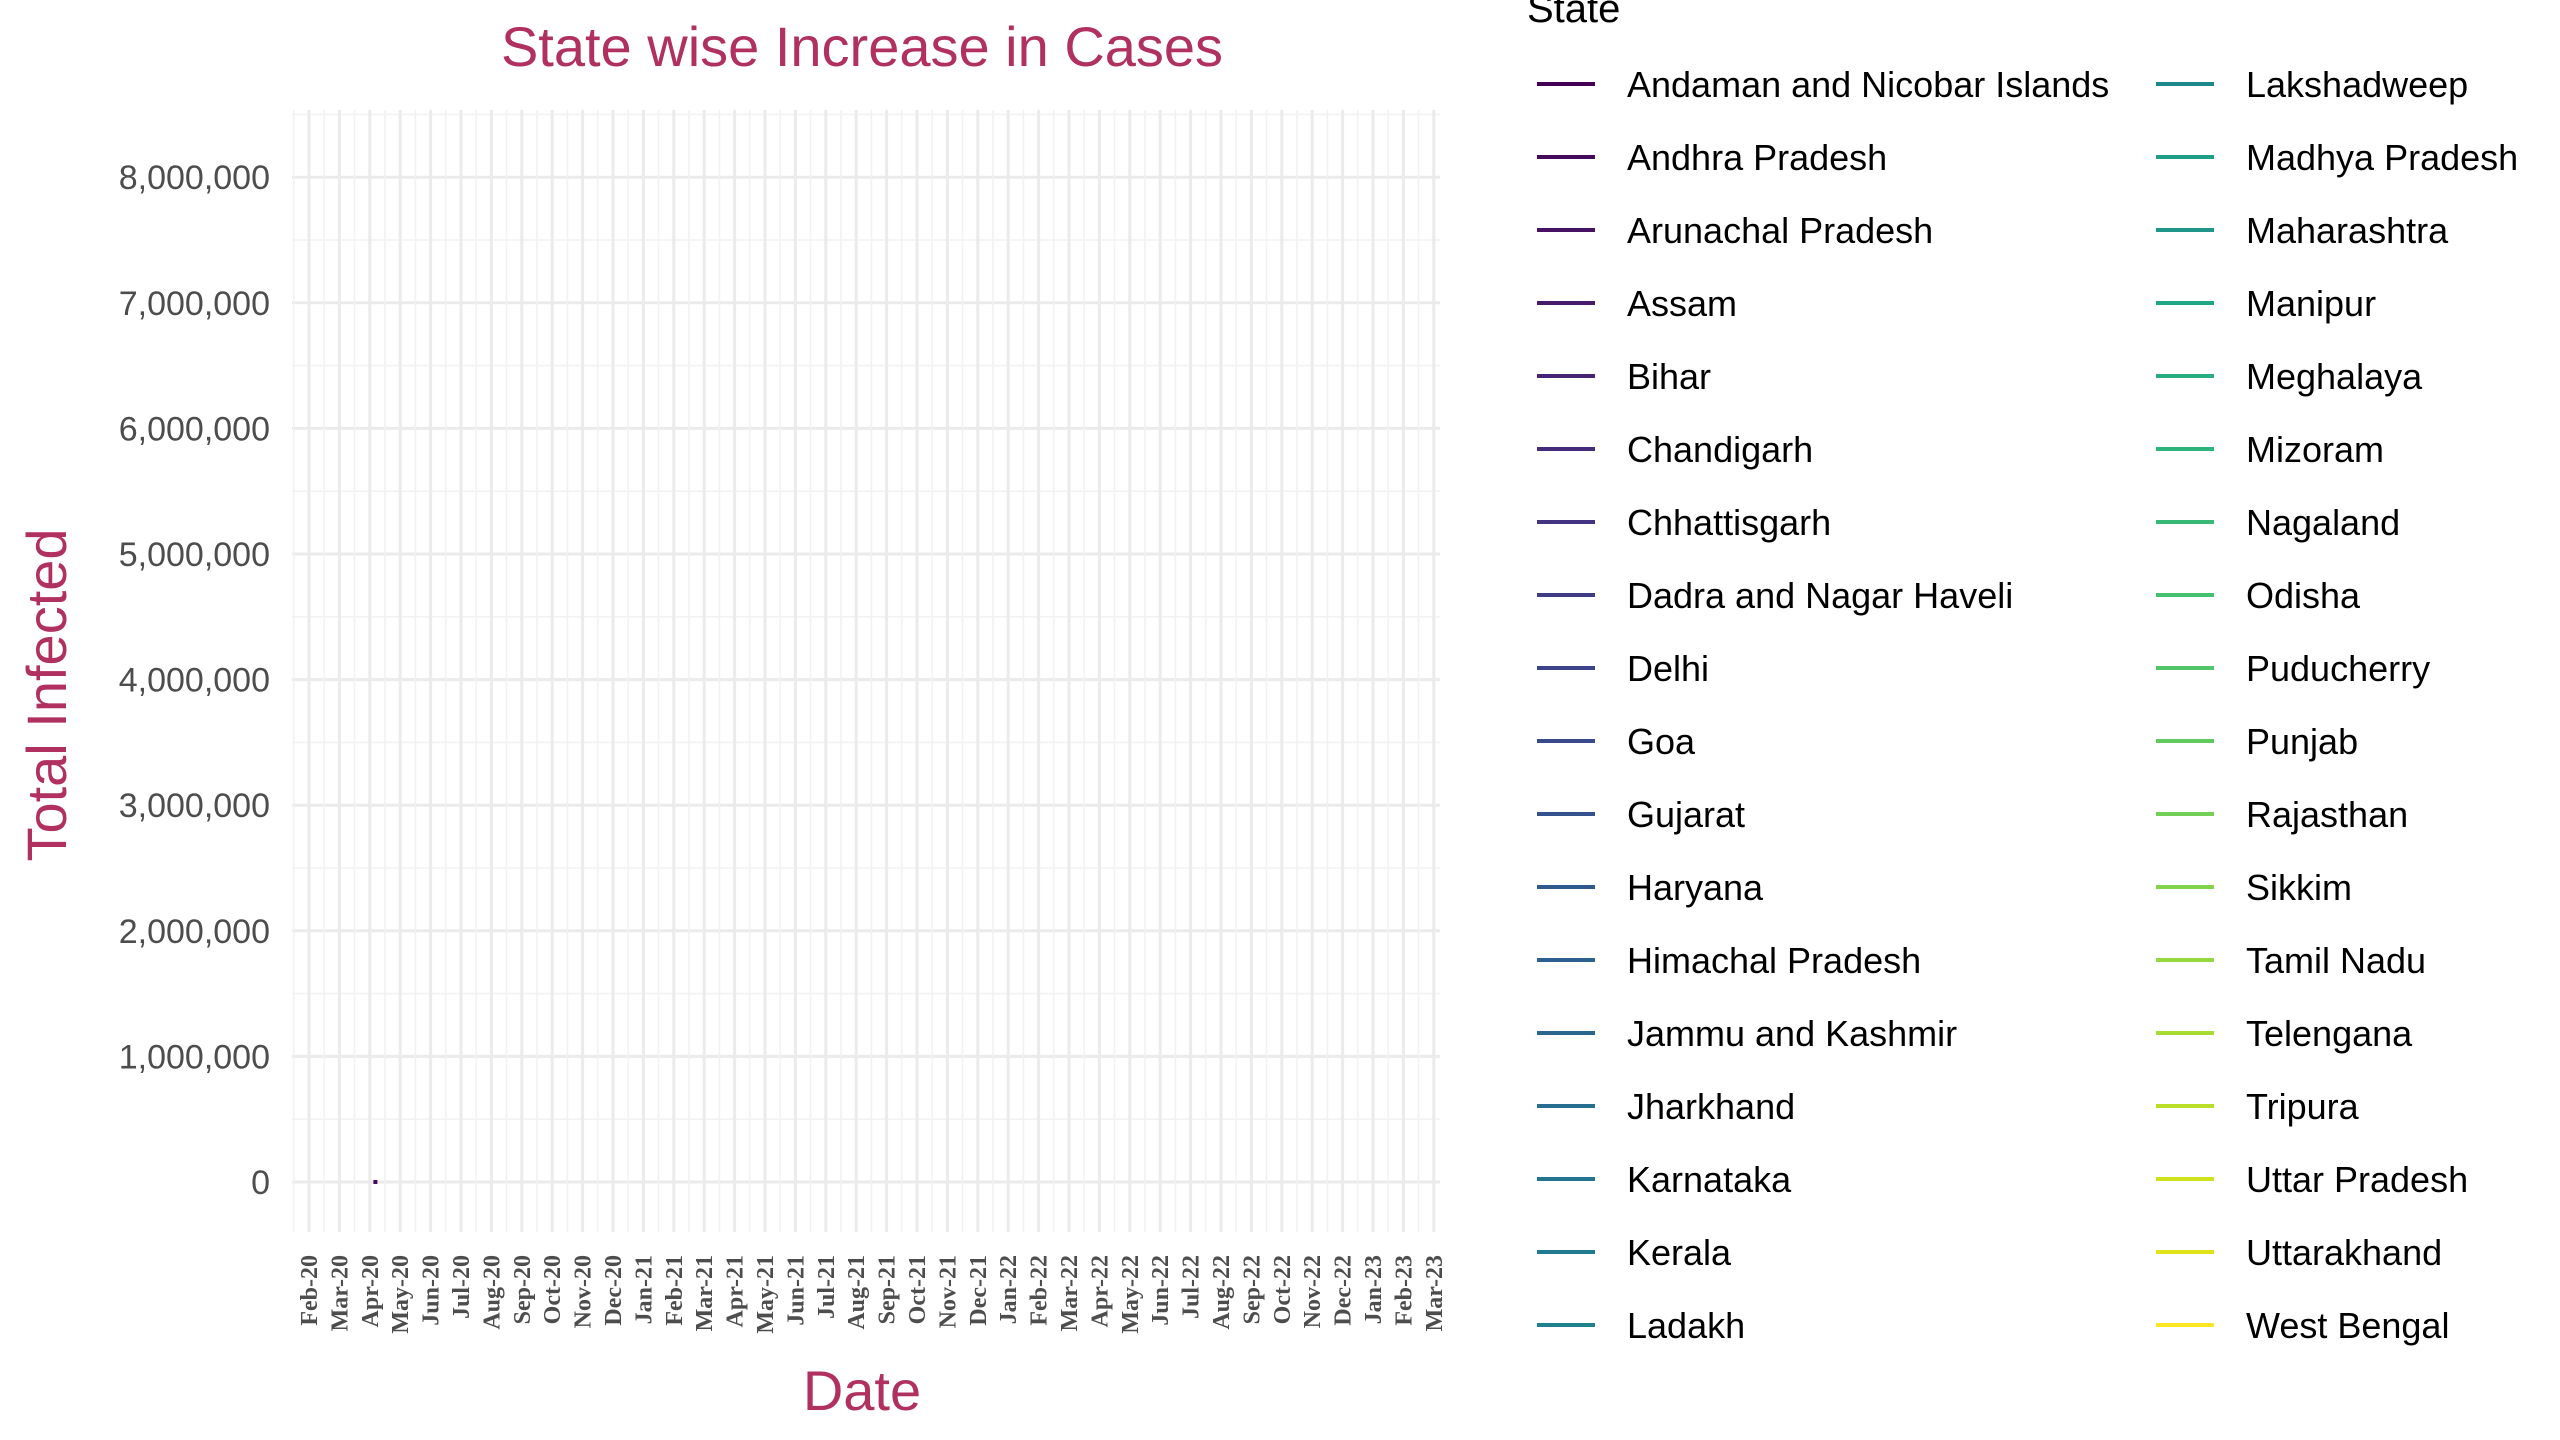 The image size is (2560, 1440). What do you see at coordinates (2315, 449) in the screenshot?
I see `legend-label: Mizoram` at bounding box center [2315, 449].